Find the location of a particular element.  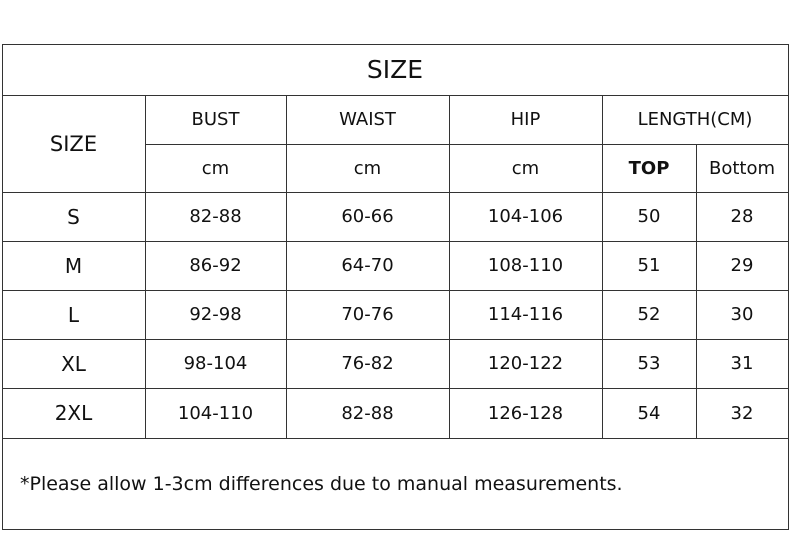

size-label: M is located at coordinates (73, 265).